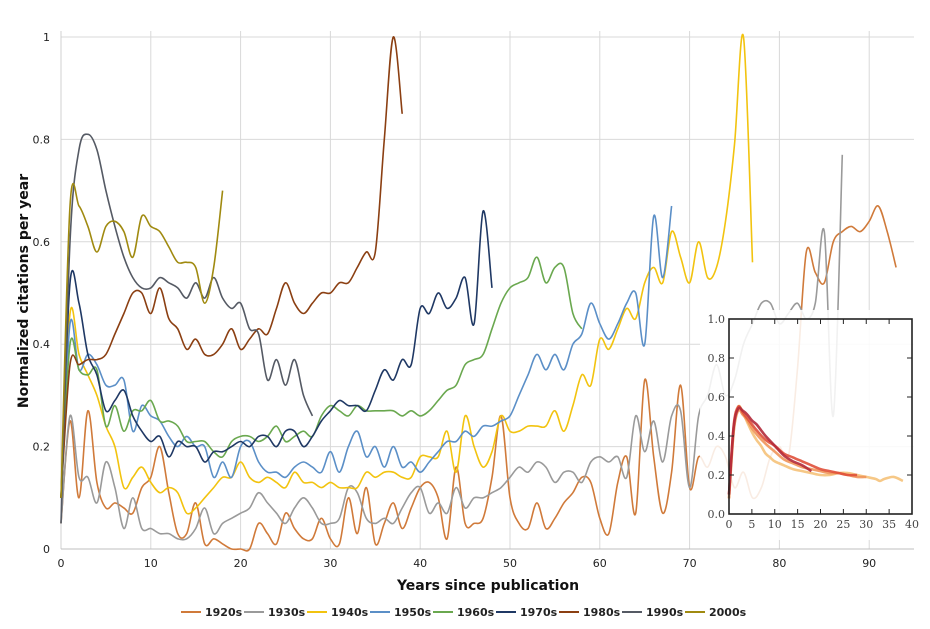 Image resolution: width=930 pixels, height=629 pixels. Describe the element at coordinates (287, 612) in the screenshot. I see `legend-label-1930s: 1930s` at that location.